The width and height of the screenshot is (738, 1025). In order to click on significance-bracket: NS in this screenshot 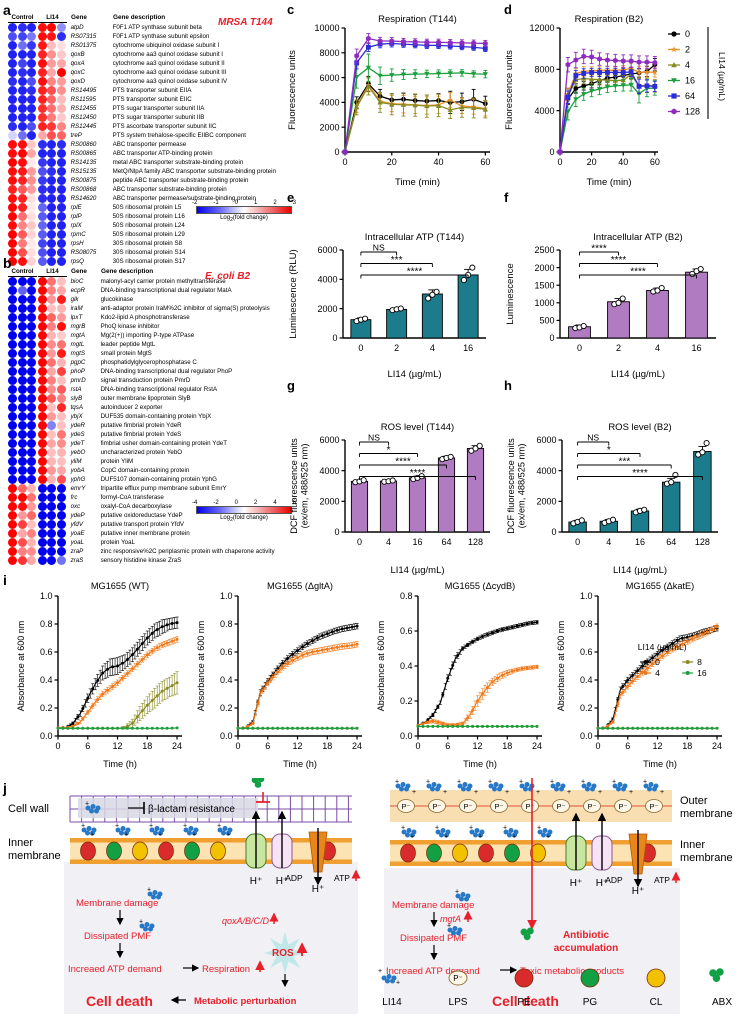, I will do `click(593, 439)`.